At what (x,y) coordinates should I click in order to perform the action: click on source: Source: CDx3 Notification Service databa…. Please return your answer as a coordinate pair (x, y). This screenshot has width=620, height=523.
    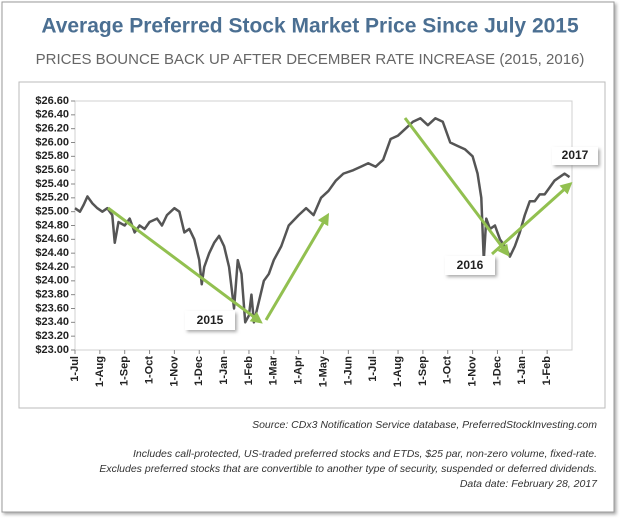
    Looking at the image, I should click on (424, 425).